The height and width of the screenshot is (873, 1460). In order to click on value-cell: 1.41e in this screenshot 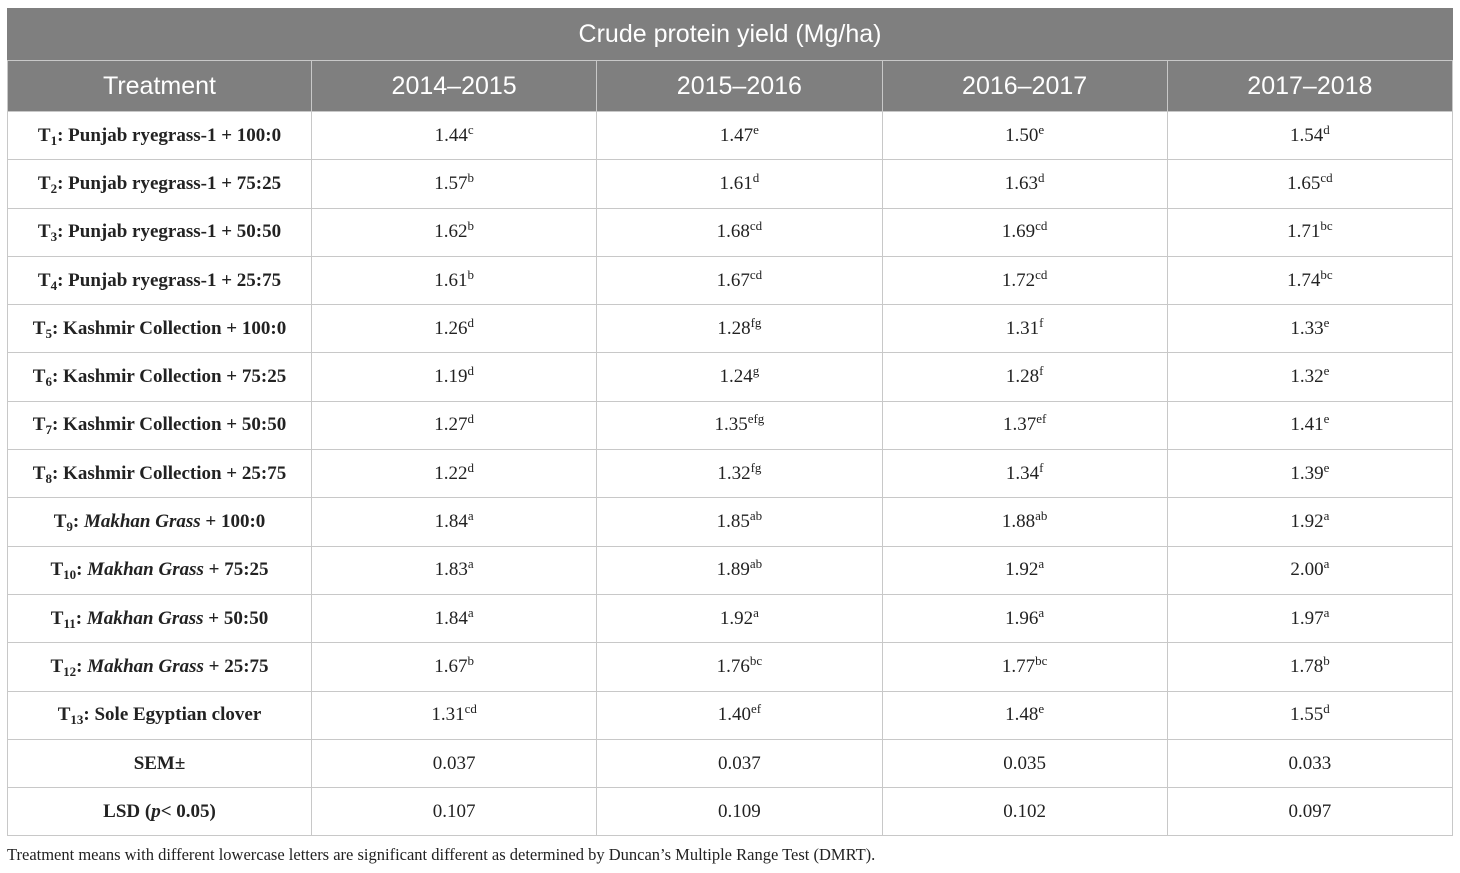, I will do `click(1310, 425)`.